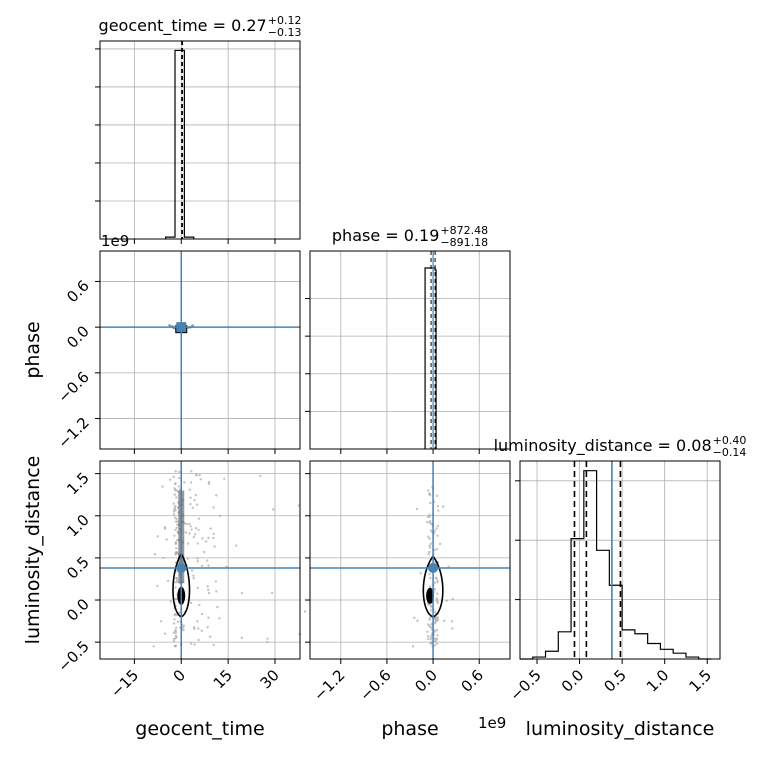  What do you see at coordinates (73, 656) in the screenshot?
I see `y-tick-label: −0.5` at bounding box center [73, 656].